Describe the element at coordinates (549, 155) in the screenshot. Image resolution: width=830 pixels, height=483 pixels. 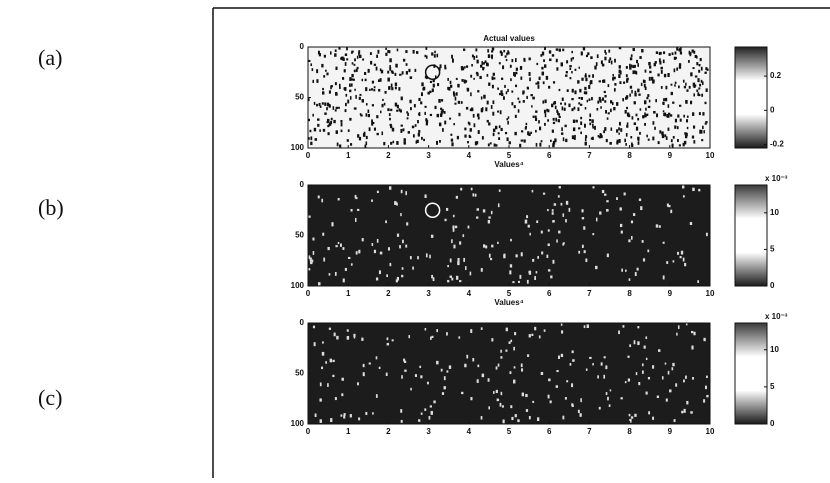
I see `x-tick-label: 6` at that location.